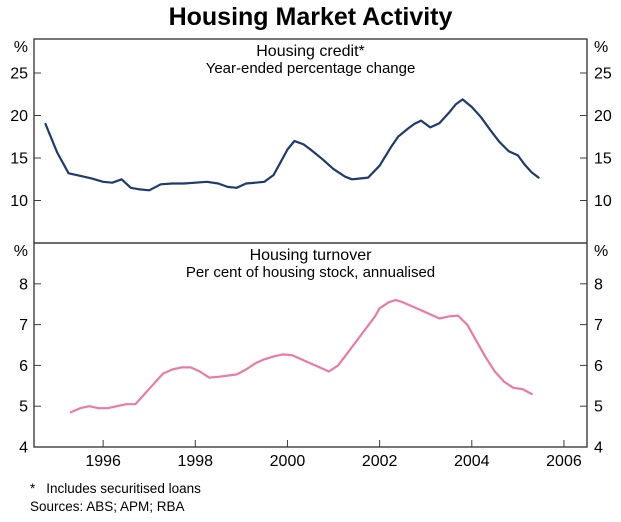  What do you see at coordinates (472, 461) in the screenshot?
I see `x-tick-label: 2004` at bounding box center [472, 461].